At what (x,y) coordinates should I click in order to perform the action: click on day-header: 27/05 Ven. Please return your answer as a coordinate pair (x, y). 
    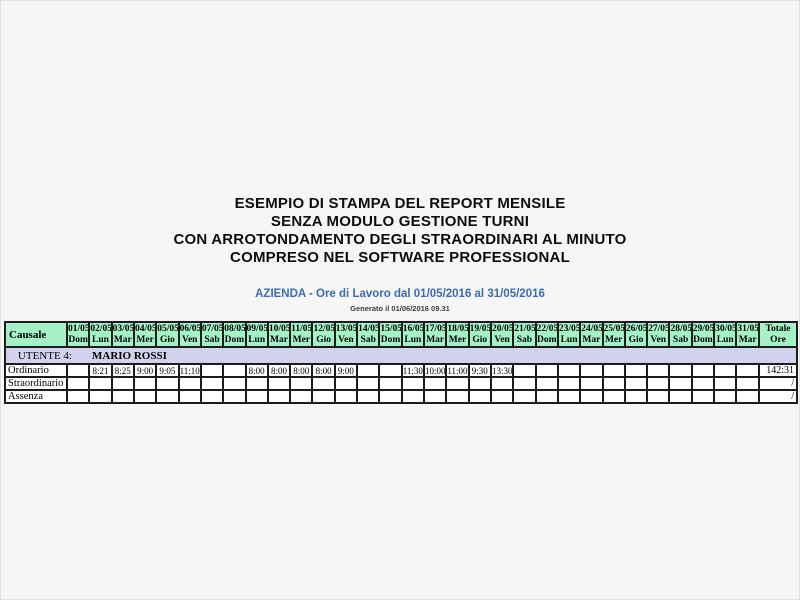
    Looking at the image, I should click on (658, 334).